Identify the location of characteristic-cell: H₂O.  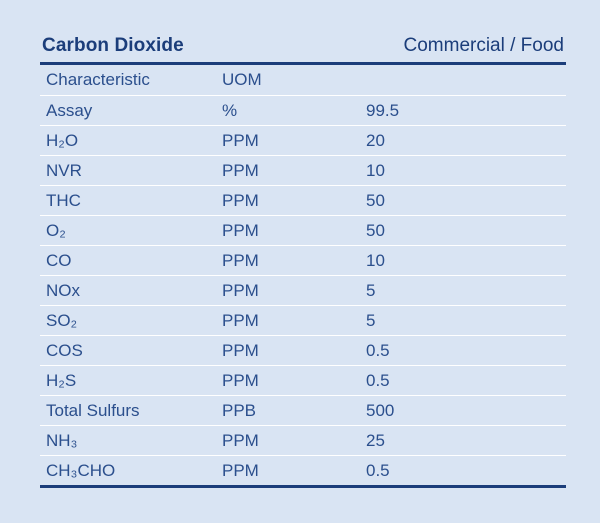
(62, 140).